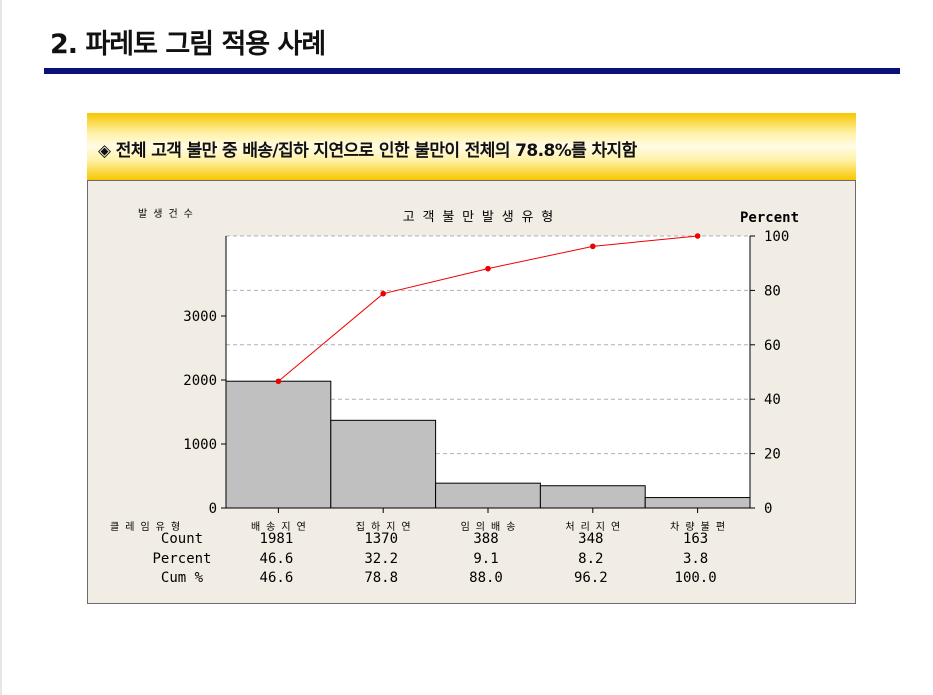  Describe the element at coordinates (1, 347) in the screenshot. I see `left-edge-rule` at that location.